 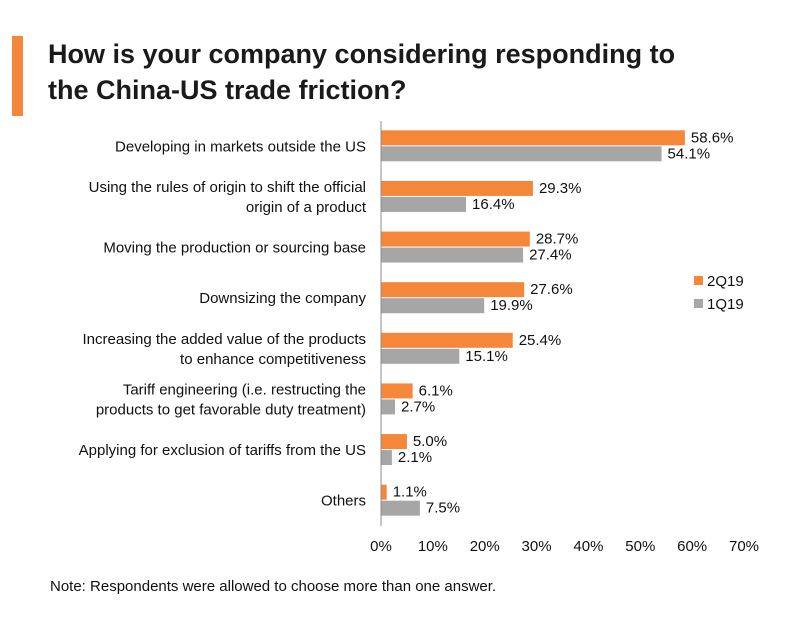 What do you see at coordinates (343, 501) in the screenshot?
I see `category-label: Others` at bounding box center [343, 501].